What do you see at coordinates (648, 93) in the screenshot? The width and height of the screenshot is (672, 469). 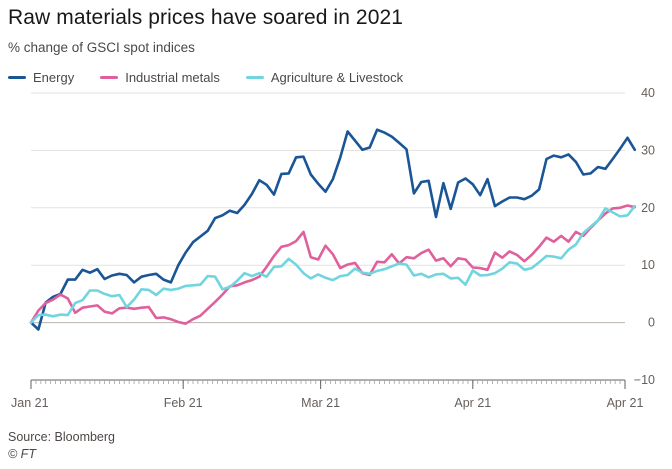 I see `y-tick-label: 40` at bounding box center [648, 93].